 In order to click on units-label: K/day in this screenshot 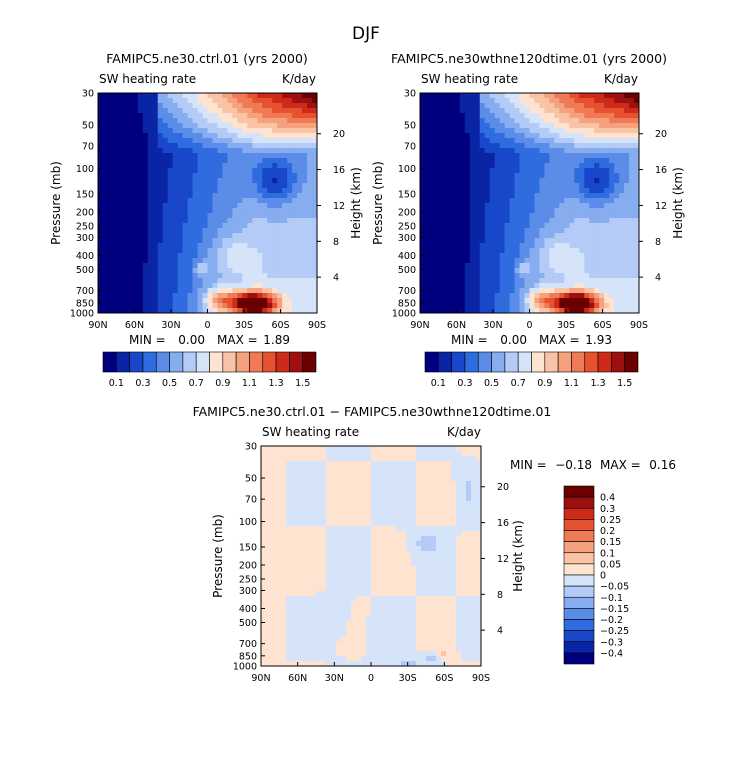, I will do `click(299, 79)`.